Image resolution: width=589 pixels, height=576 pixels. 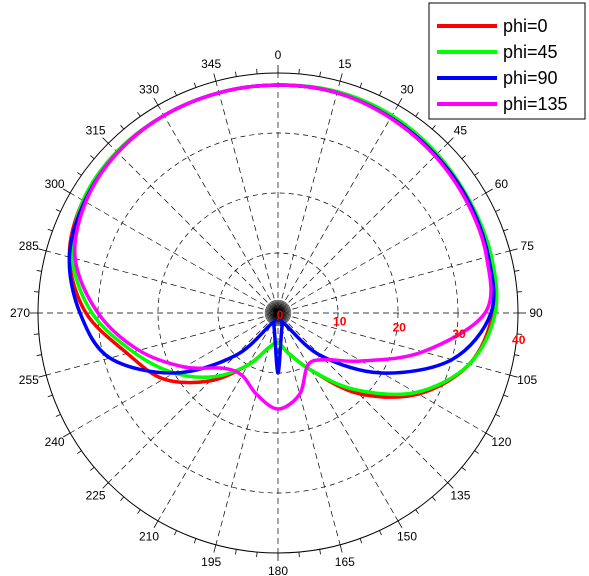 What do you see at coordinates (278, 55) in the screenshot?
I see `angle-label: 0` at bounding box center [278, 55].